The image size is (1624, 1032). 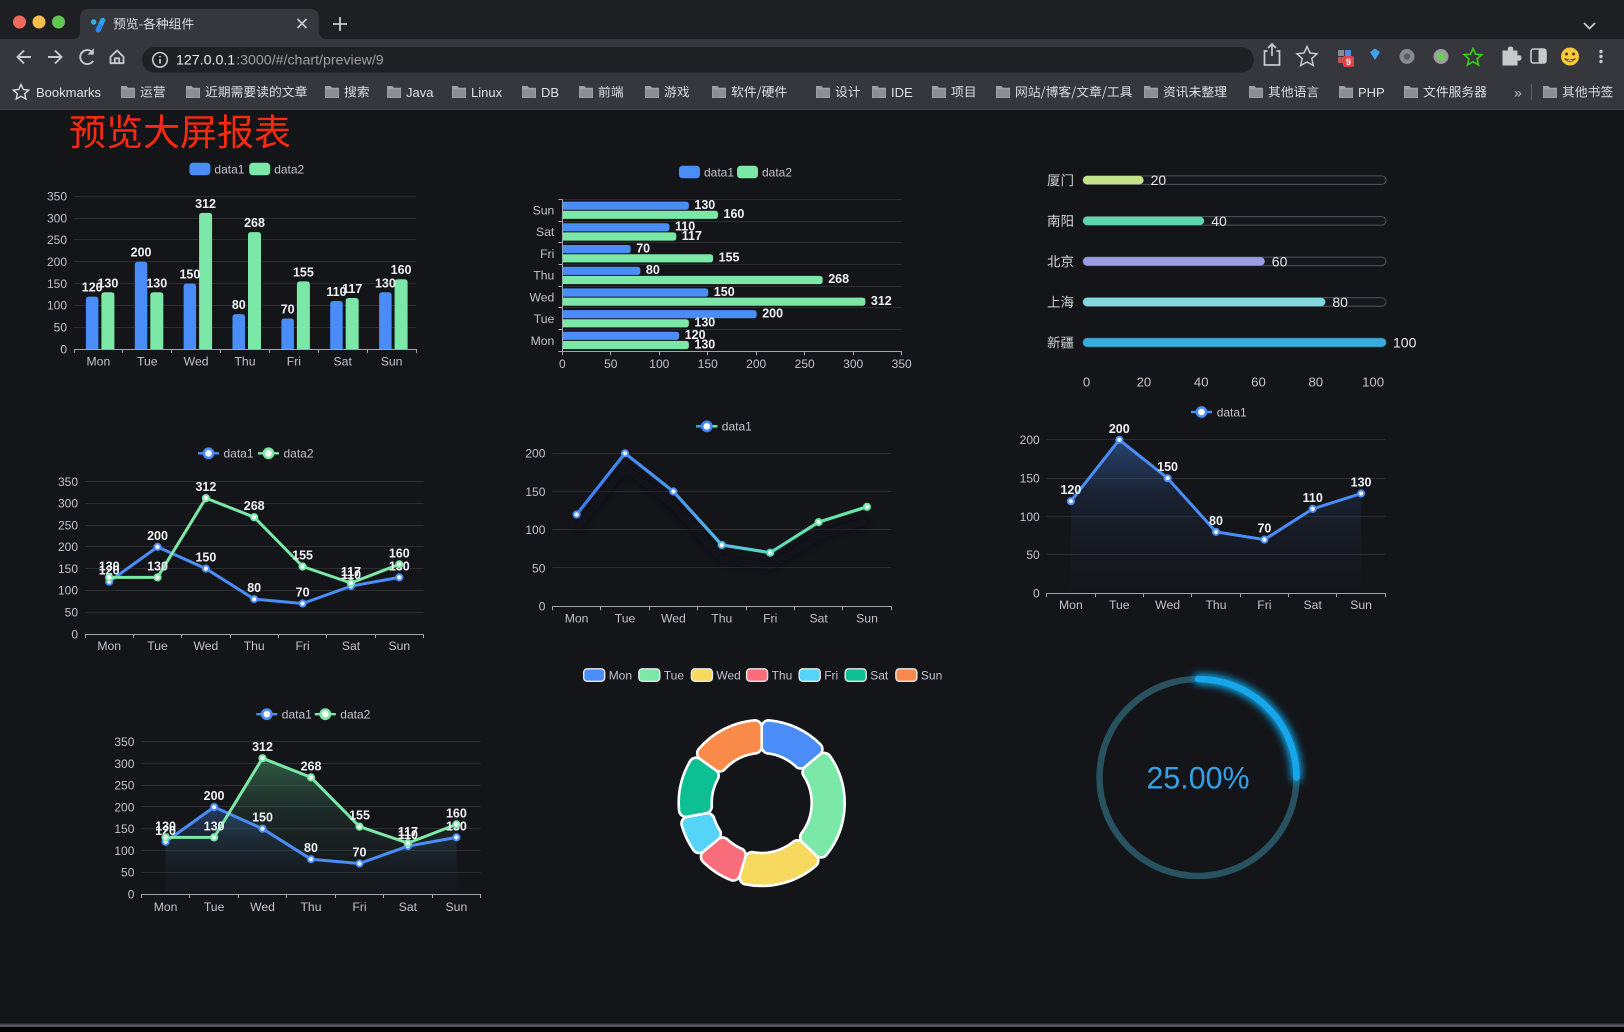 I want to click on svg-text: 127.0.0.1, so click(x=205, y=60).